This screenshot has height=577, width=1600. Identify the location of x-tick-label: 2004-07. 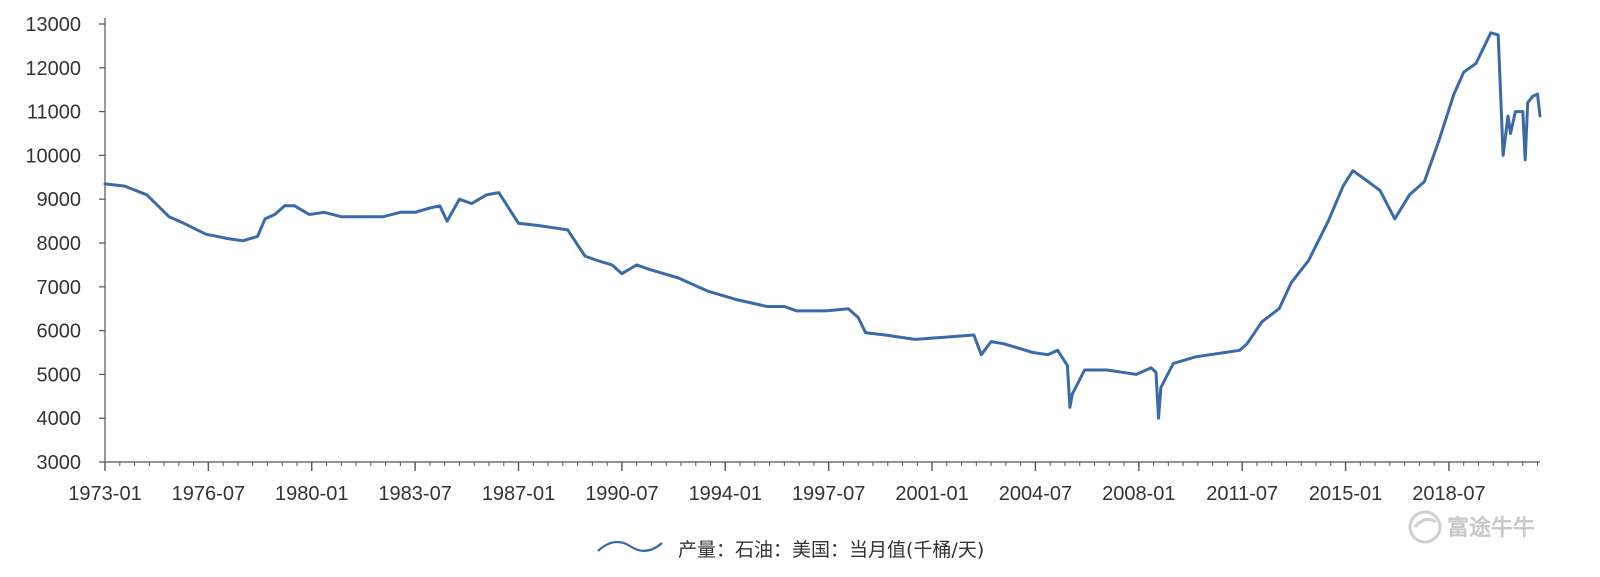
(1035, 494).